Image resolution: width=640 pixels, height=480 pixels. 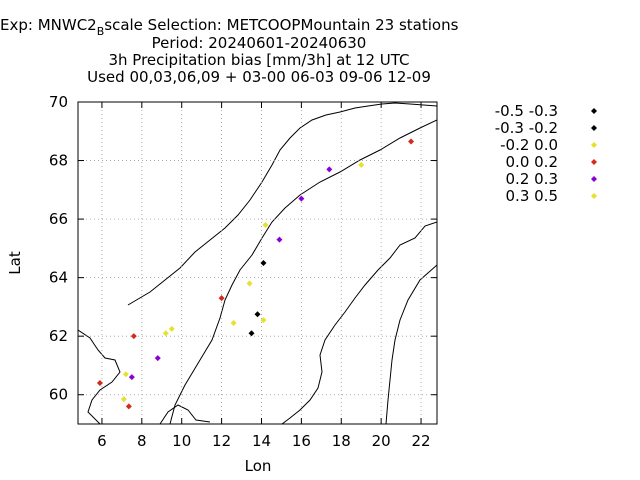 I want to click on x-tick-label: 20, so click(x=381, y=441).